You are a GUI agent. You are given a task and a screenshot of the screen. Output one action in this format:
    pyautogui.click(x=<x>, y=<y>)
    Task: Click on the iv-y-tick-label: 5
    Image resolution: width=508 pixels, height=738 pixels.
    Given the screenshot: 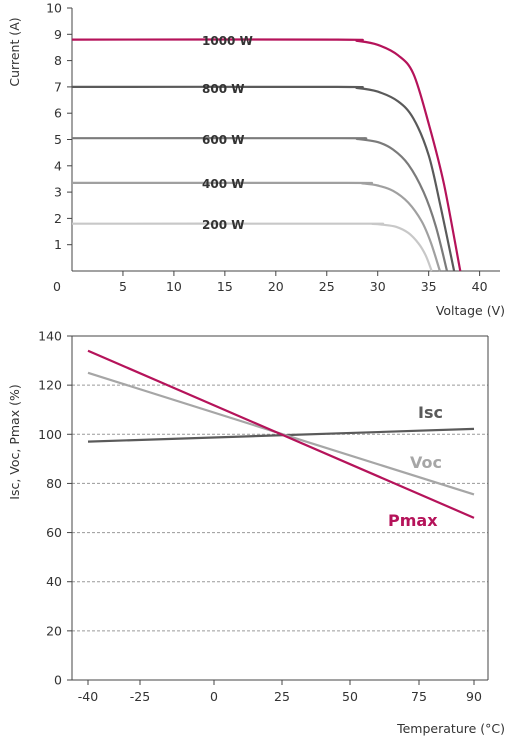 What is the action you would take?
    pyautogui.click(x=58, y=139)
    